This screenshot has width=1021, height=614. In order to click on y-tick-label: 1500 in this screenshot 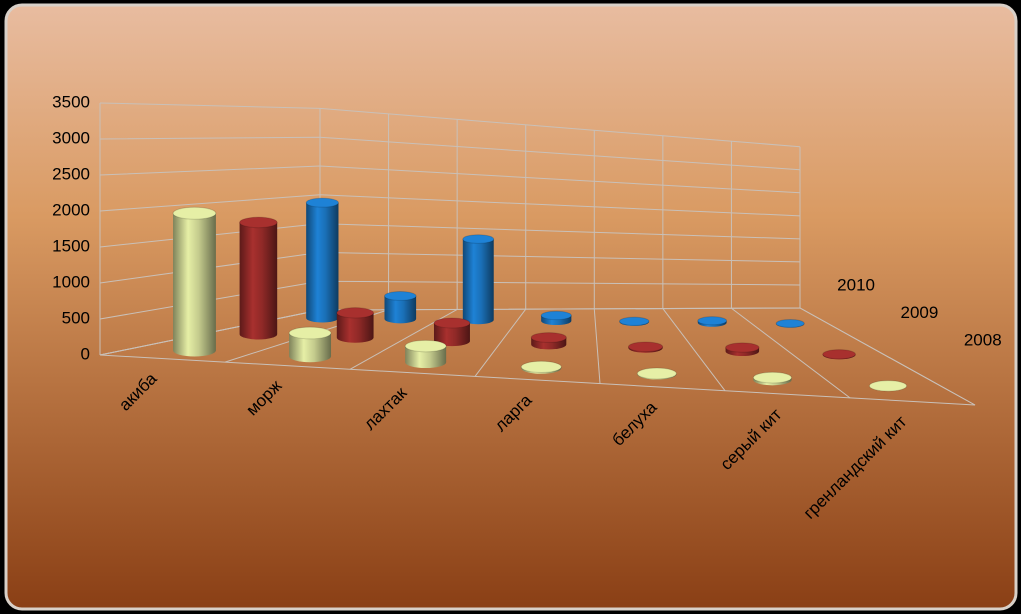, I will do `click(71, 245)`.